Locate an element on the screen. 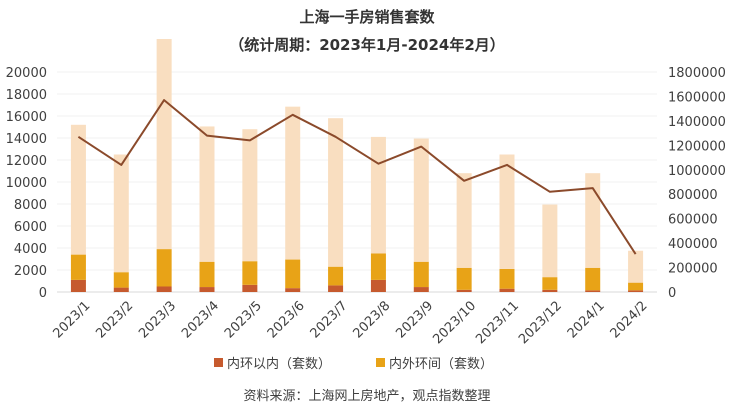  category-label: 2023/3 is located at coordinates (157, 319).